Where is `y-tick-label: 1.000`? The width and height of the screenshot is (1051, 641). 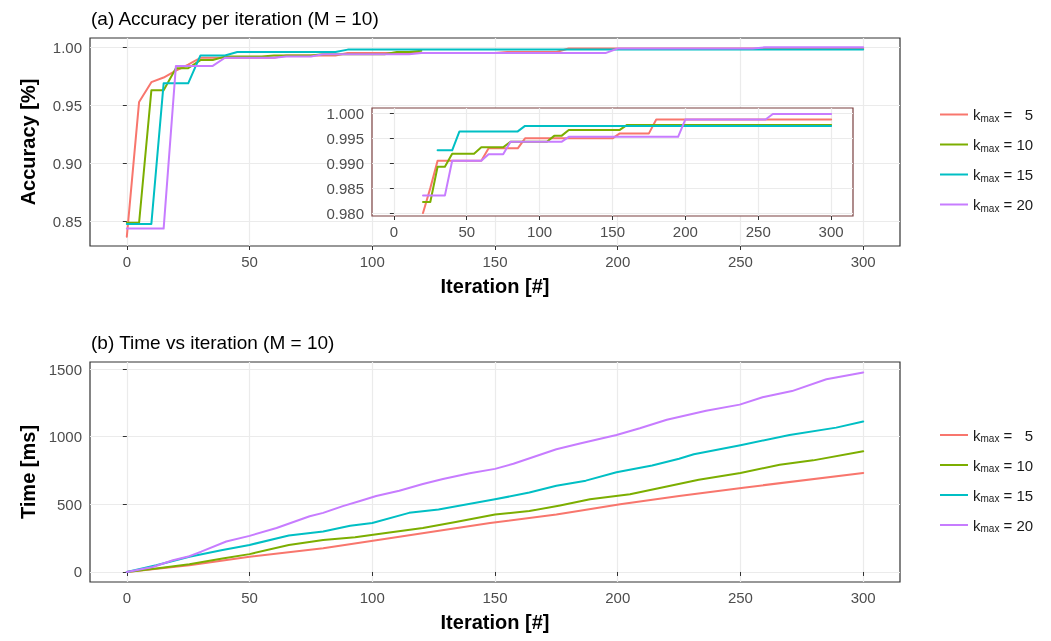 y-tick-label: 1.000 is located at coordinates (345, 113).